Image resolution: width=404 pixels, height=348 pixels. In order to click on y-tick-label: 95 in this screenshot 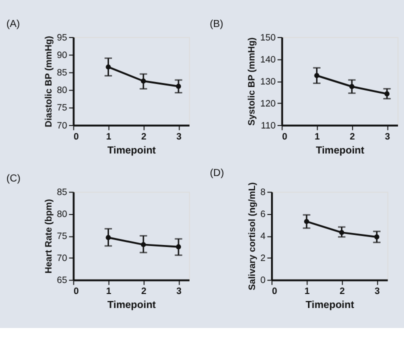, I will do `click(62, 37)`.